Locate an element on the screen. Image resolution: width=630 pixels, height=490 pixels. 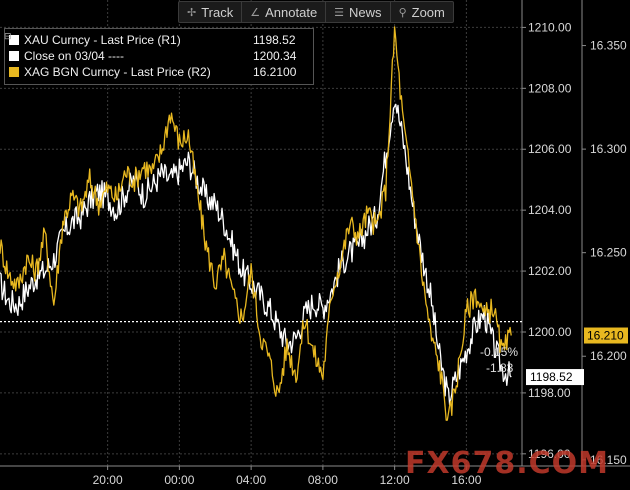
magnifier-icon: ⚲ is located at coordinates (402, 12).